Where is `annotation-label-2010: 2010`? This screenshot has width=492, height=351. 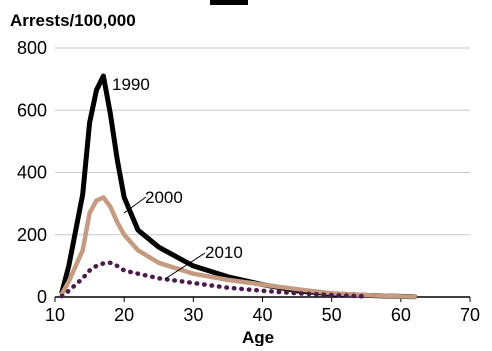
annotation-label-2010: 2010 is located at coordinates (224, 252).